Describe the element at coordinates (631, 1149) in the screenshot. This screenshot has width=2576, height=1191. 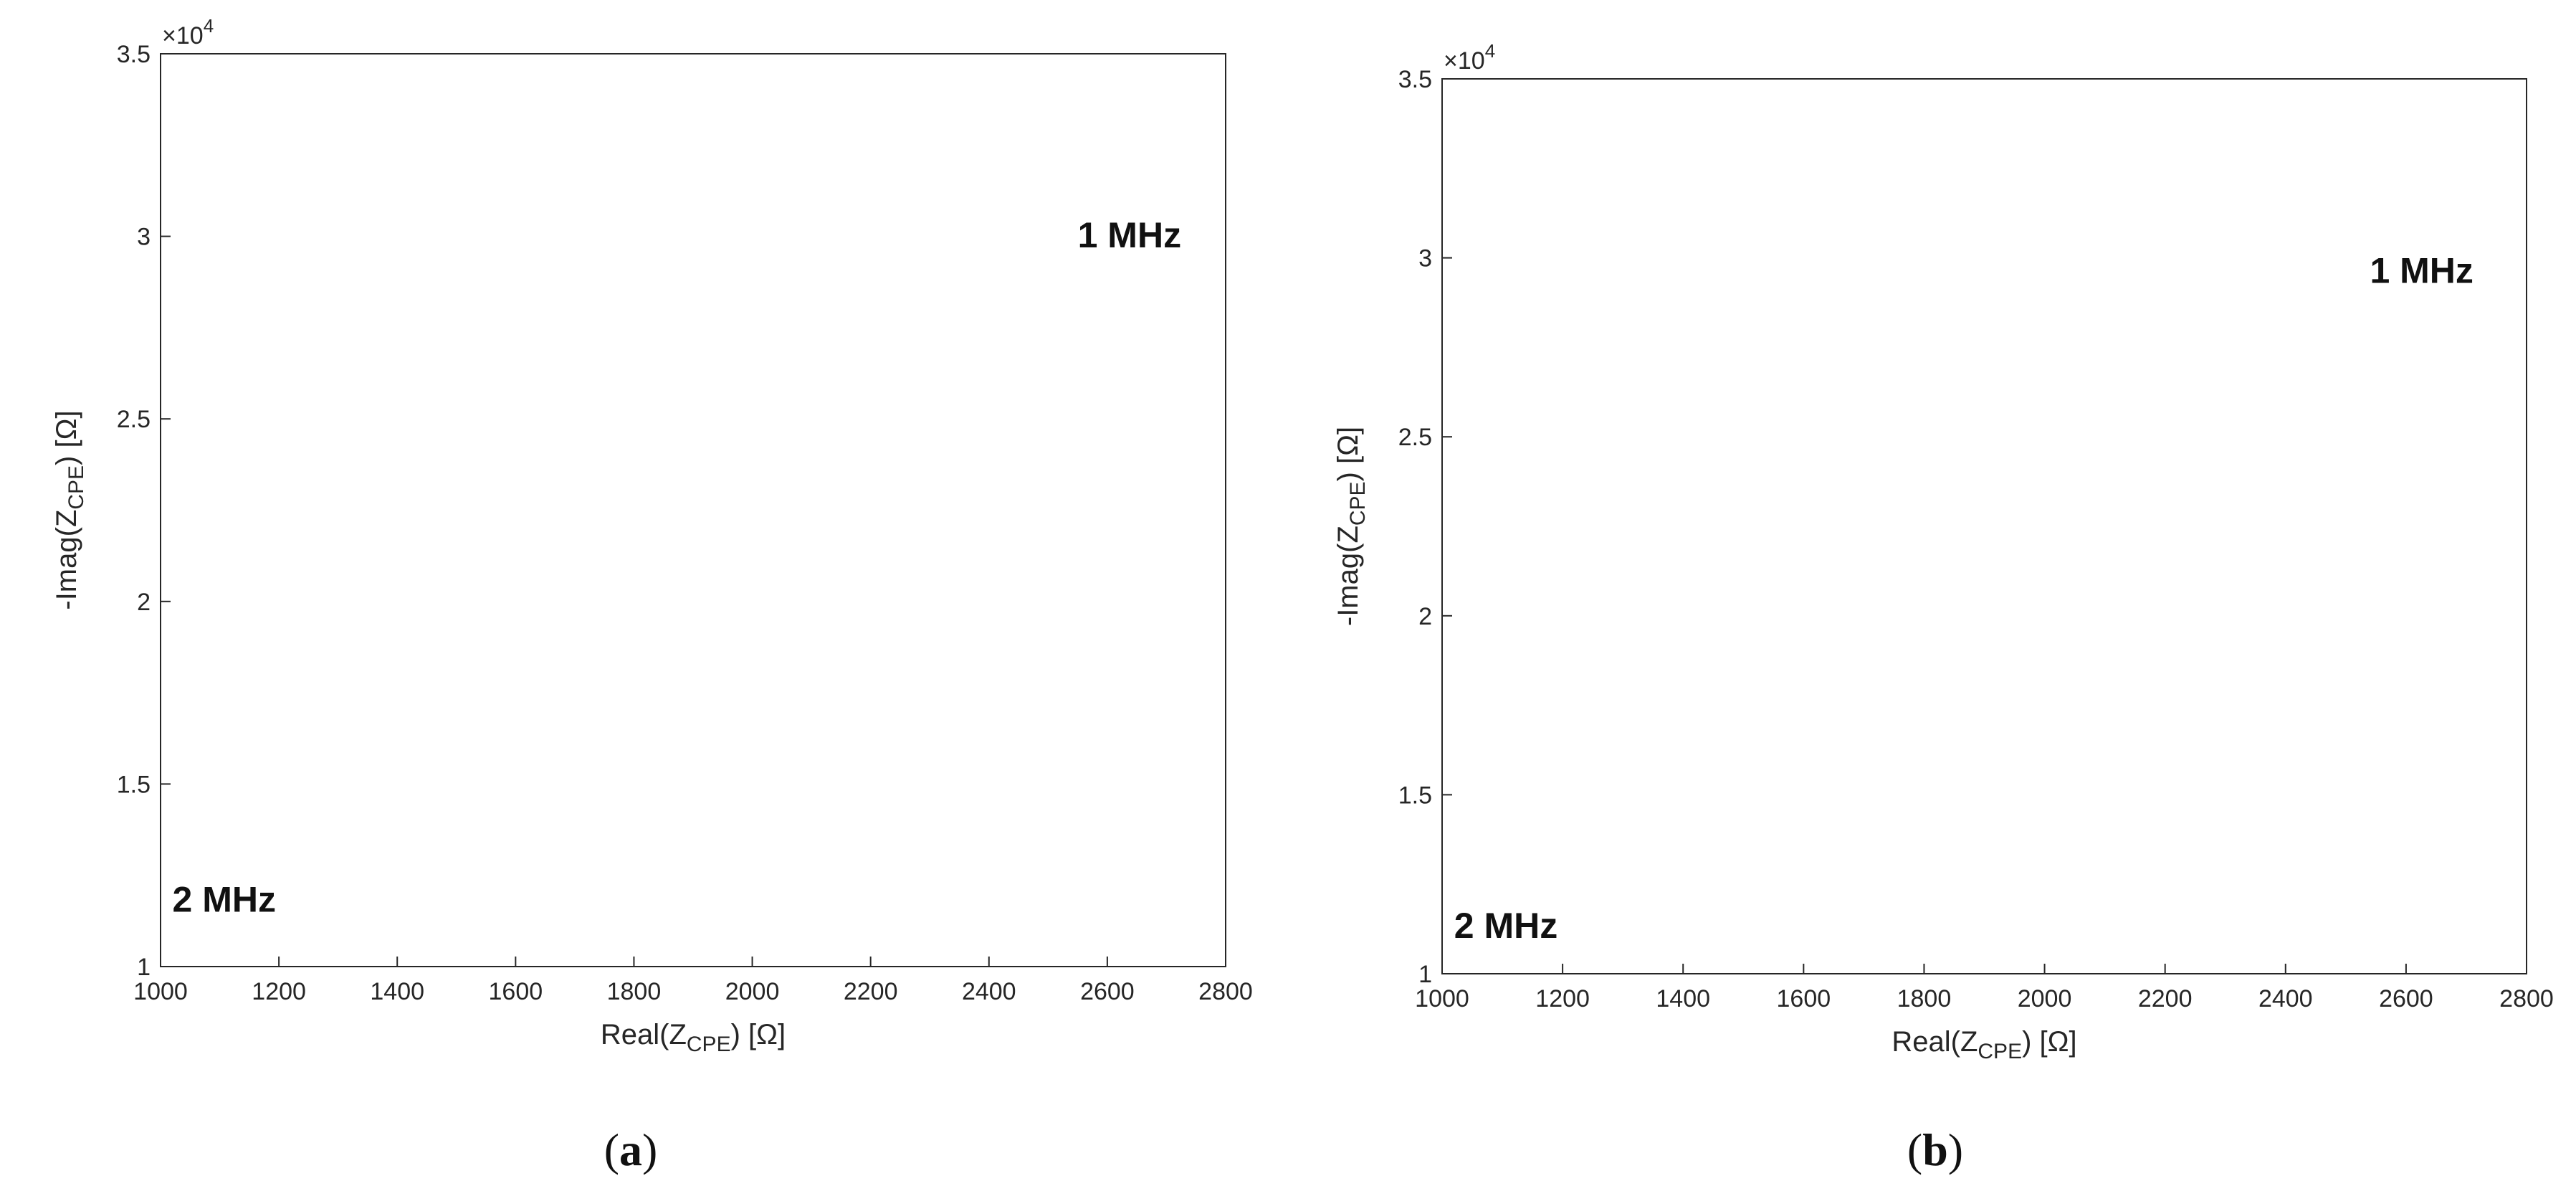
I see `panel-label: (a)` at that location.